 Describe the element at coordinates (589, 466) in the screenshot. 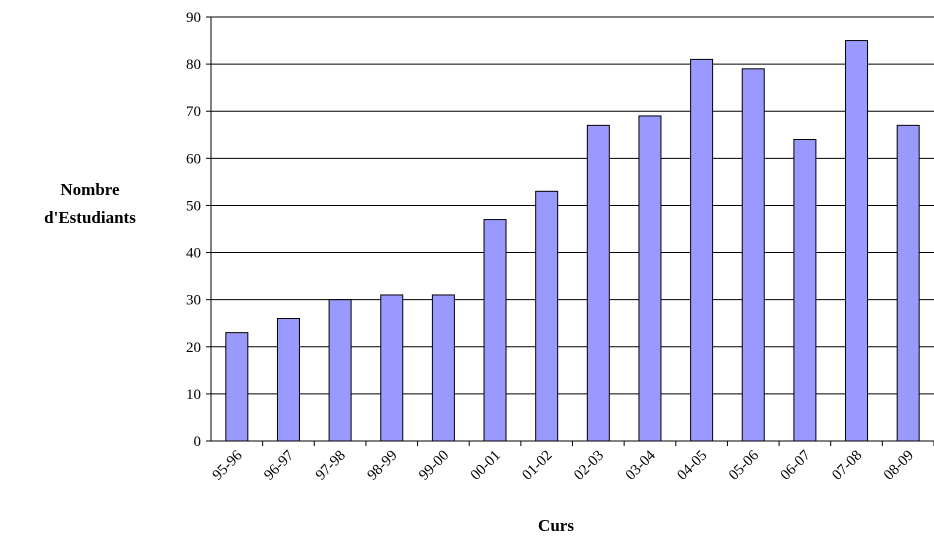

I see `x-tick-label: 02-03` at that location.